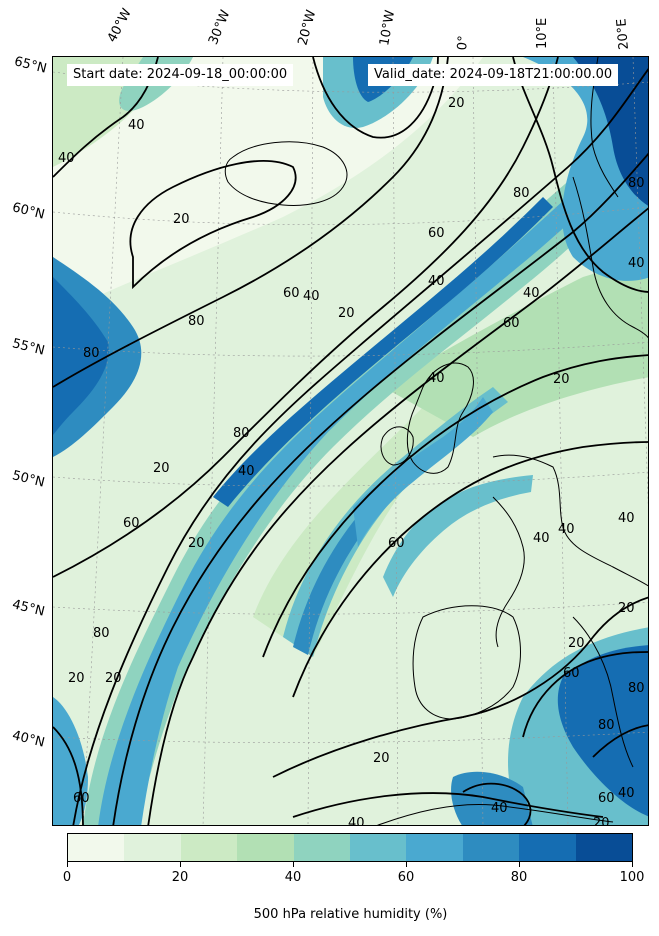 This screenshot has width=659, height=936. What do you see at coordinates (610, 131) in the screenshot?
I see `humidity-ne-core` at bounding box center [610, 131].